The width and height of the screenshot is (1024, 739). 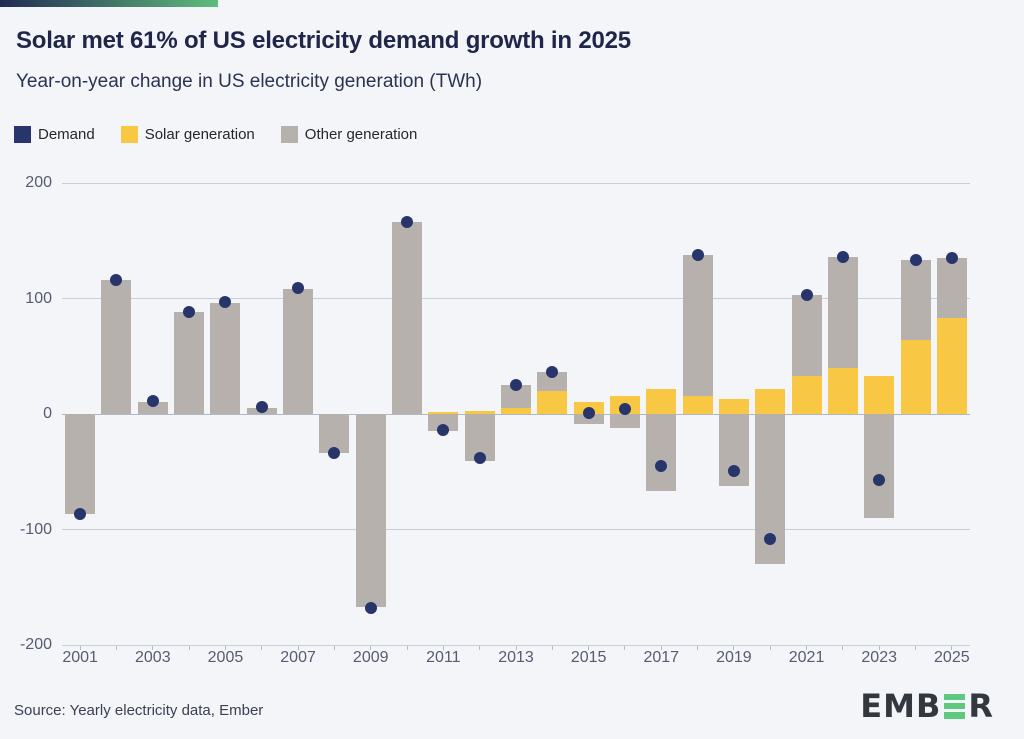 What do you see at coordinates (552, 381) in the screenshot?
I see `bar-2014-other` at bounding box center [552, 381].